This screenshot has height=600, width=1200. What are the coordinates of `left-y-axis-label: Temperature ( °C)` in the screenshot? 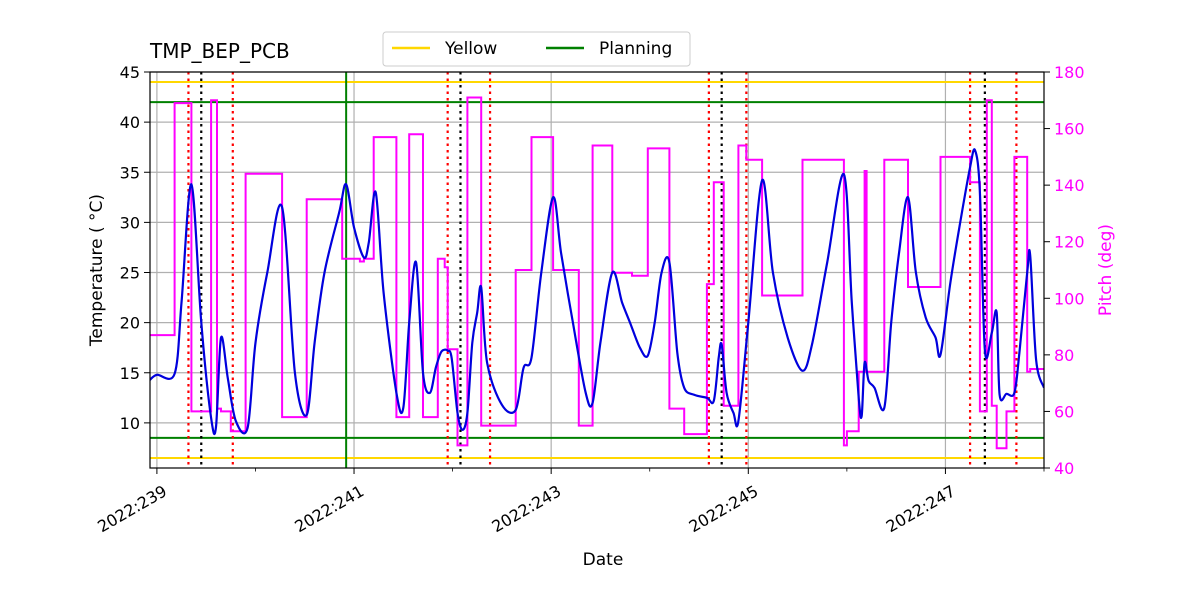 It's located at (97, 270).